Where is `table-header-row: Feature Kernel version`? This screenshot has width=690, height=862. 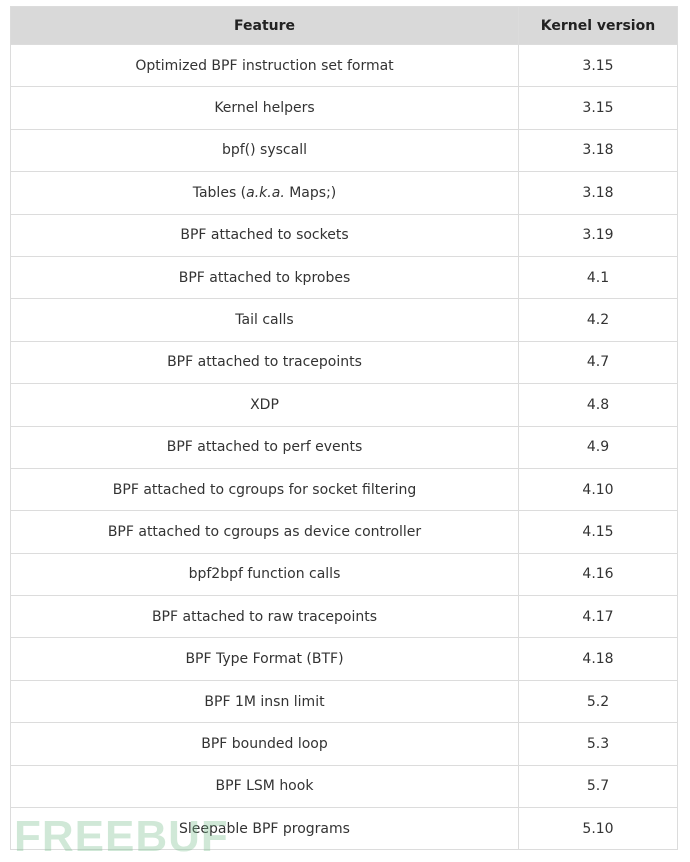
table-header-row: Feature Kernel version is located at coordinates (344, 25).